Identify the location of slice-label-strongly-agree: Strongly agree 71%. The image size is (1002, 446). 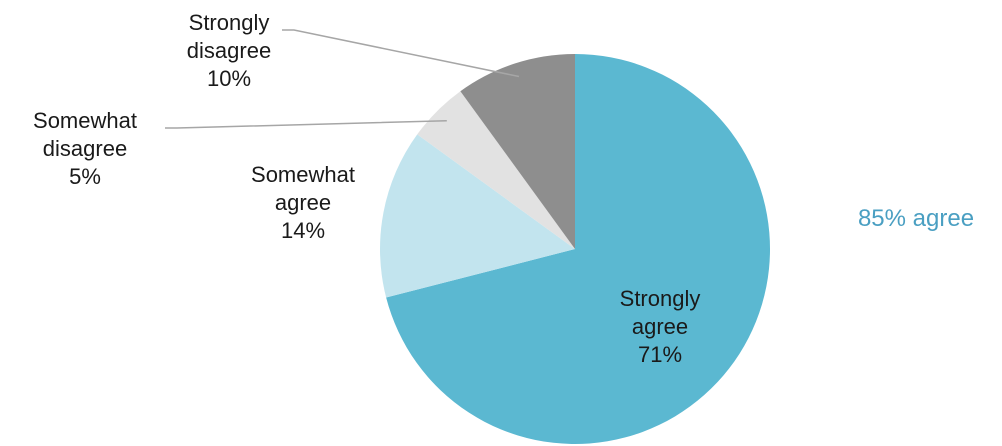
(660, 326).